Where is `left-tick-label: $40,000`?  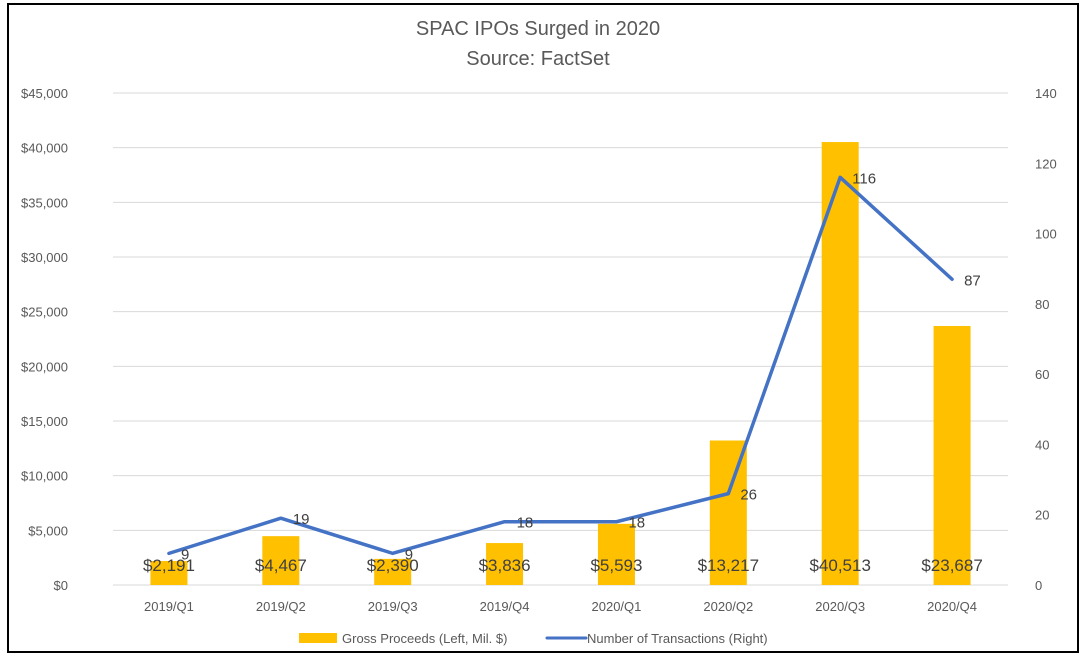
left-tick-label: $40,000 is located at coordinates (44, 148).